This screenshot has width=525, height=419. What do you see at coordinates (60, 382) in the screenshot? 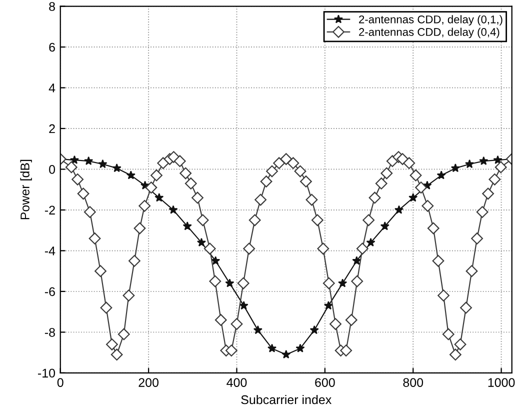
I see `x-tick-label: 0` at bounding box center [60, 382].